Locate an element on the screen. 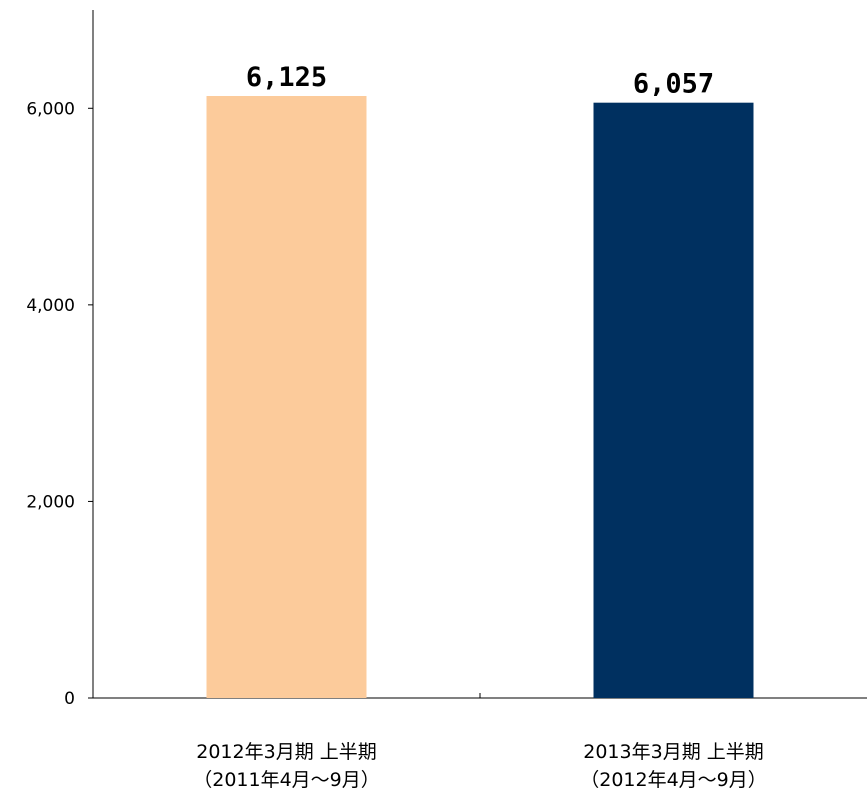  category-label: 2012年3月期 上半期 is located at coordinates (286, 752).